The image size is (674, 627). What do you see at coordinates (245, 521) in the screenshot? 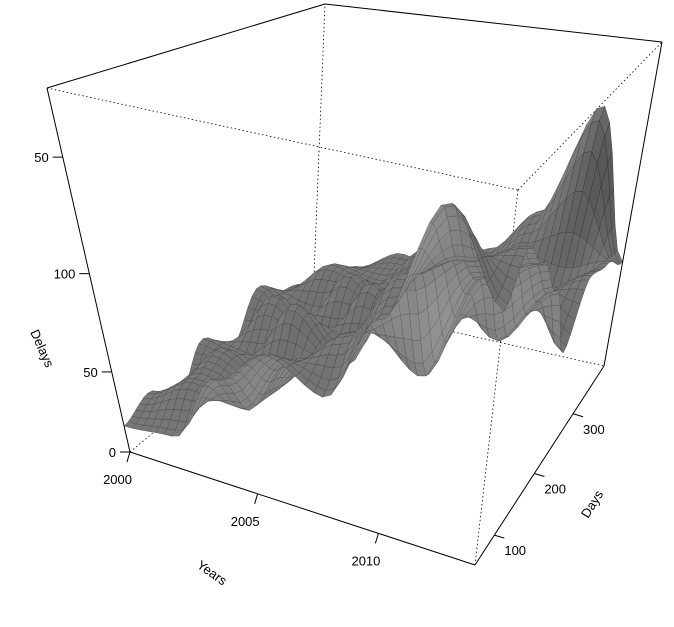
I see `x-axis-tick-label: 2005` at bounding box center [245, 521].